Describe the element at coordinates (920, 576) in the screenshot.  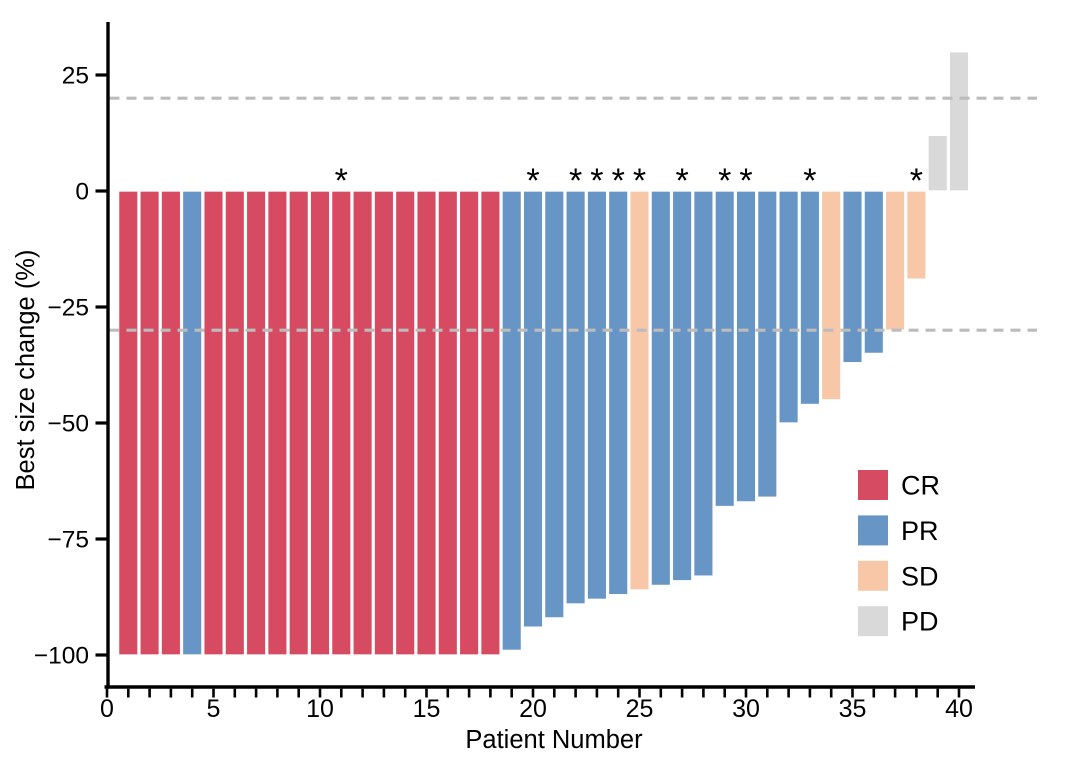
I see `legend-label-SD: SD` at that location.